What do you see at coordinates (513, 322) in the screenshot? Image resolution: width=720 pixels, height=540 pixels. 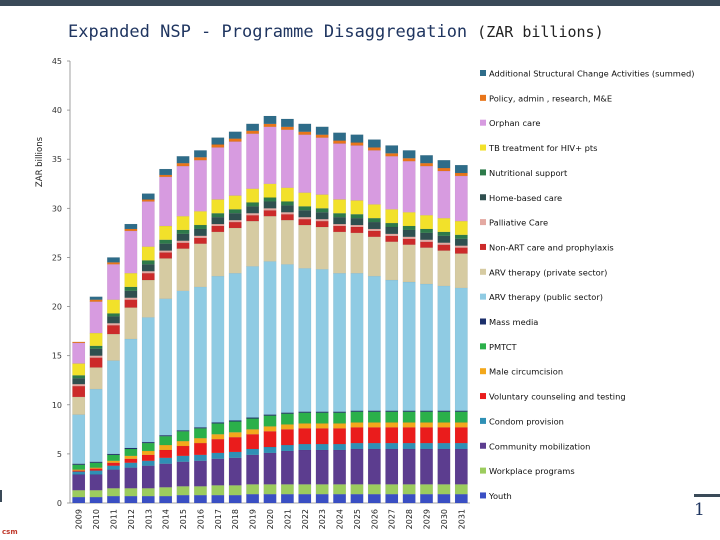 I see `legend-label: Mass media` at bounding box center [513, 322].